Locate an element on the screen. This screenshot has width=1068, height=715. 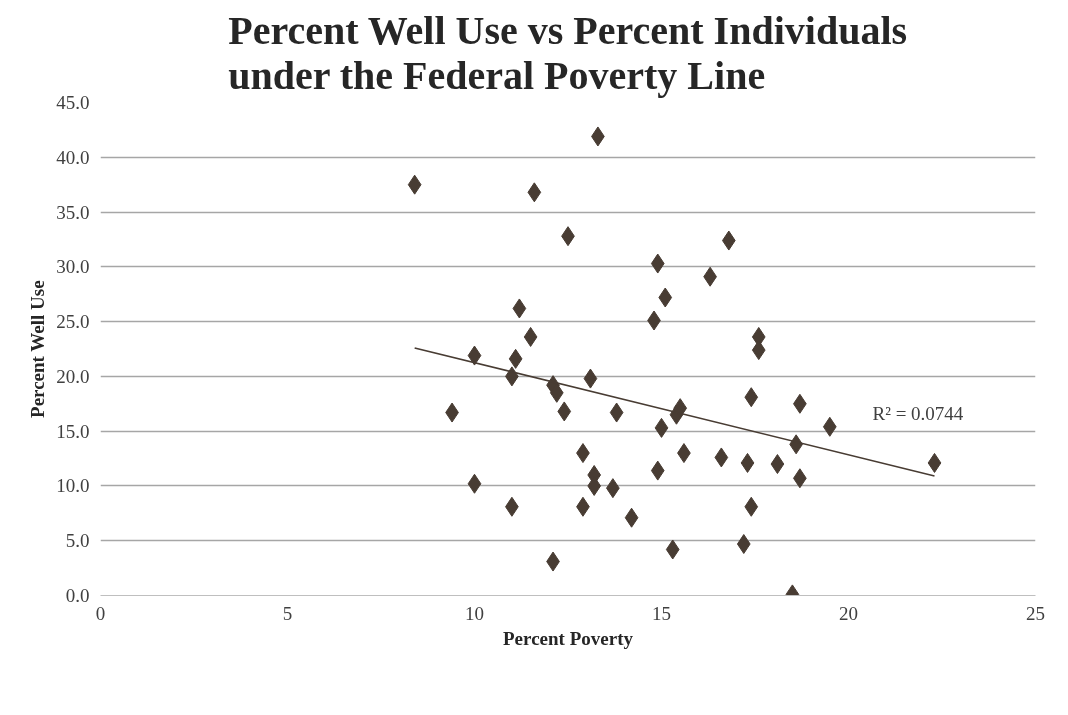
y-tick-label: 25.0 is located at coordinates (73, 322).